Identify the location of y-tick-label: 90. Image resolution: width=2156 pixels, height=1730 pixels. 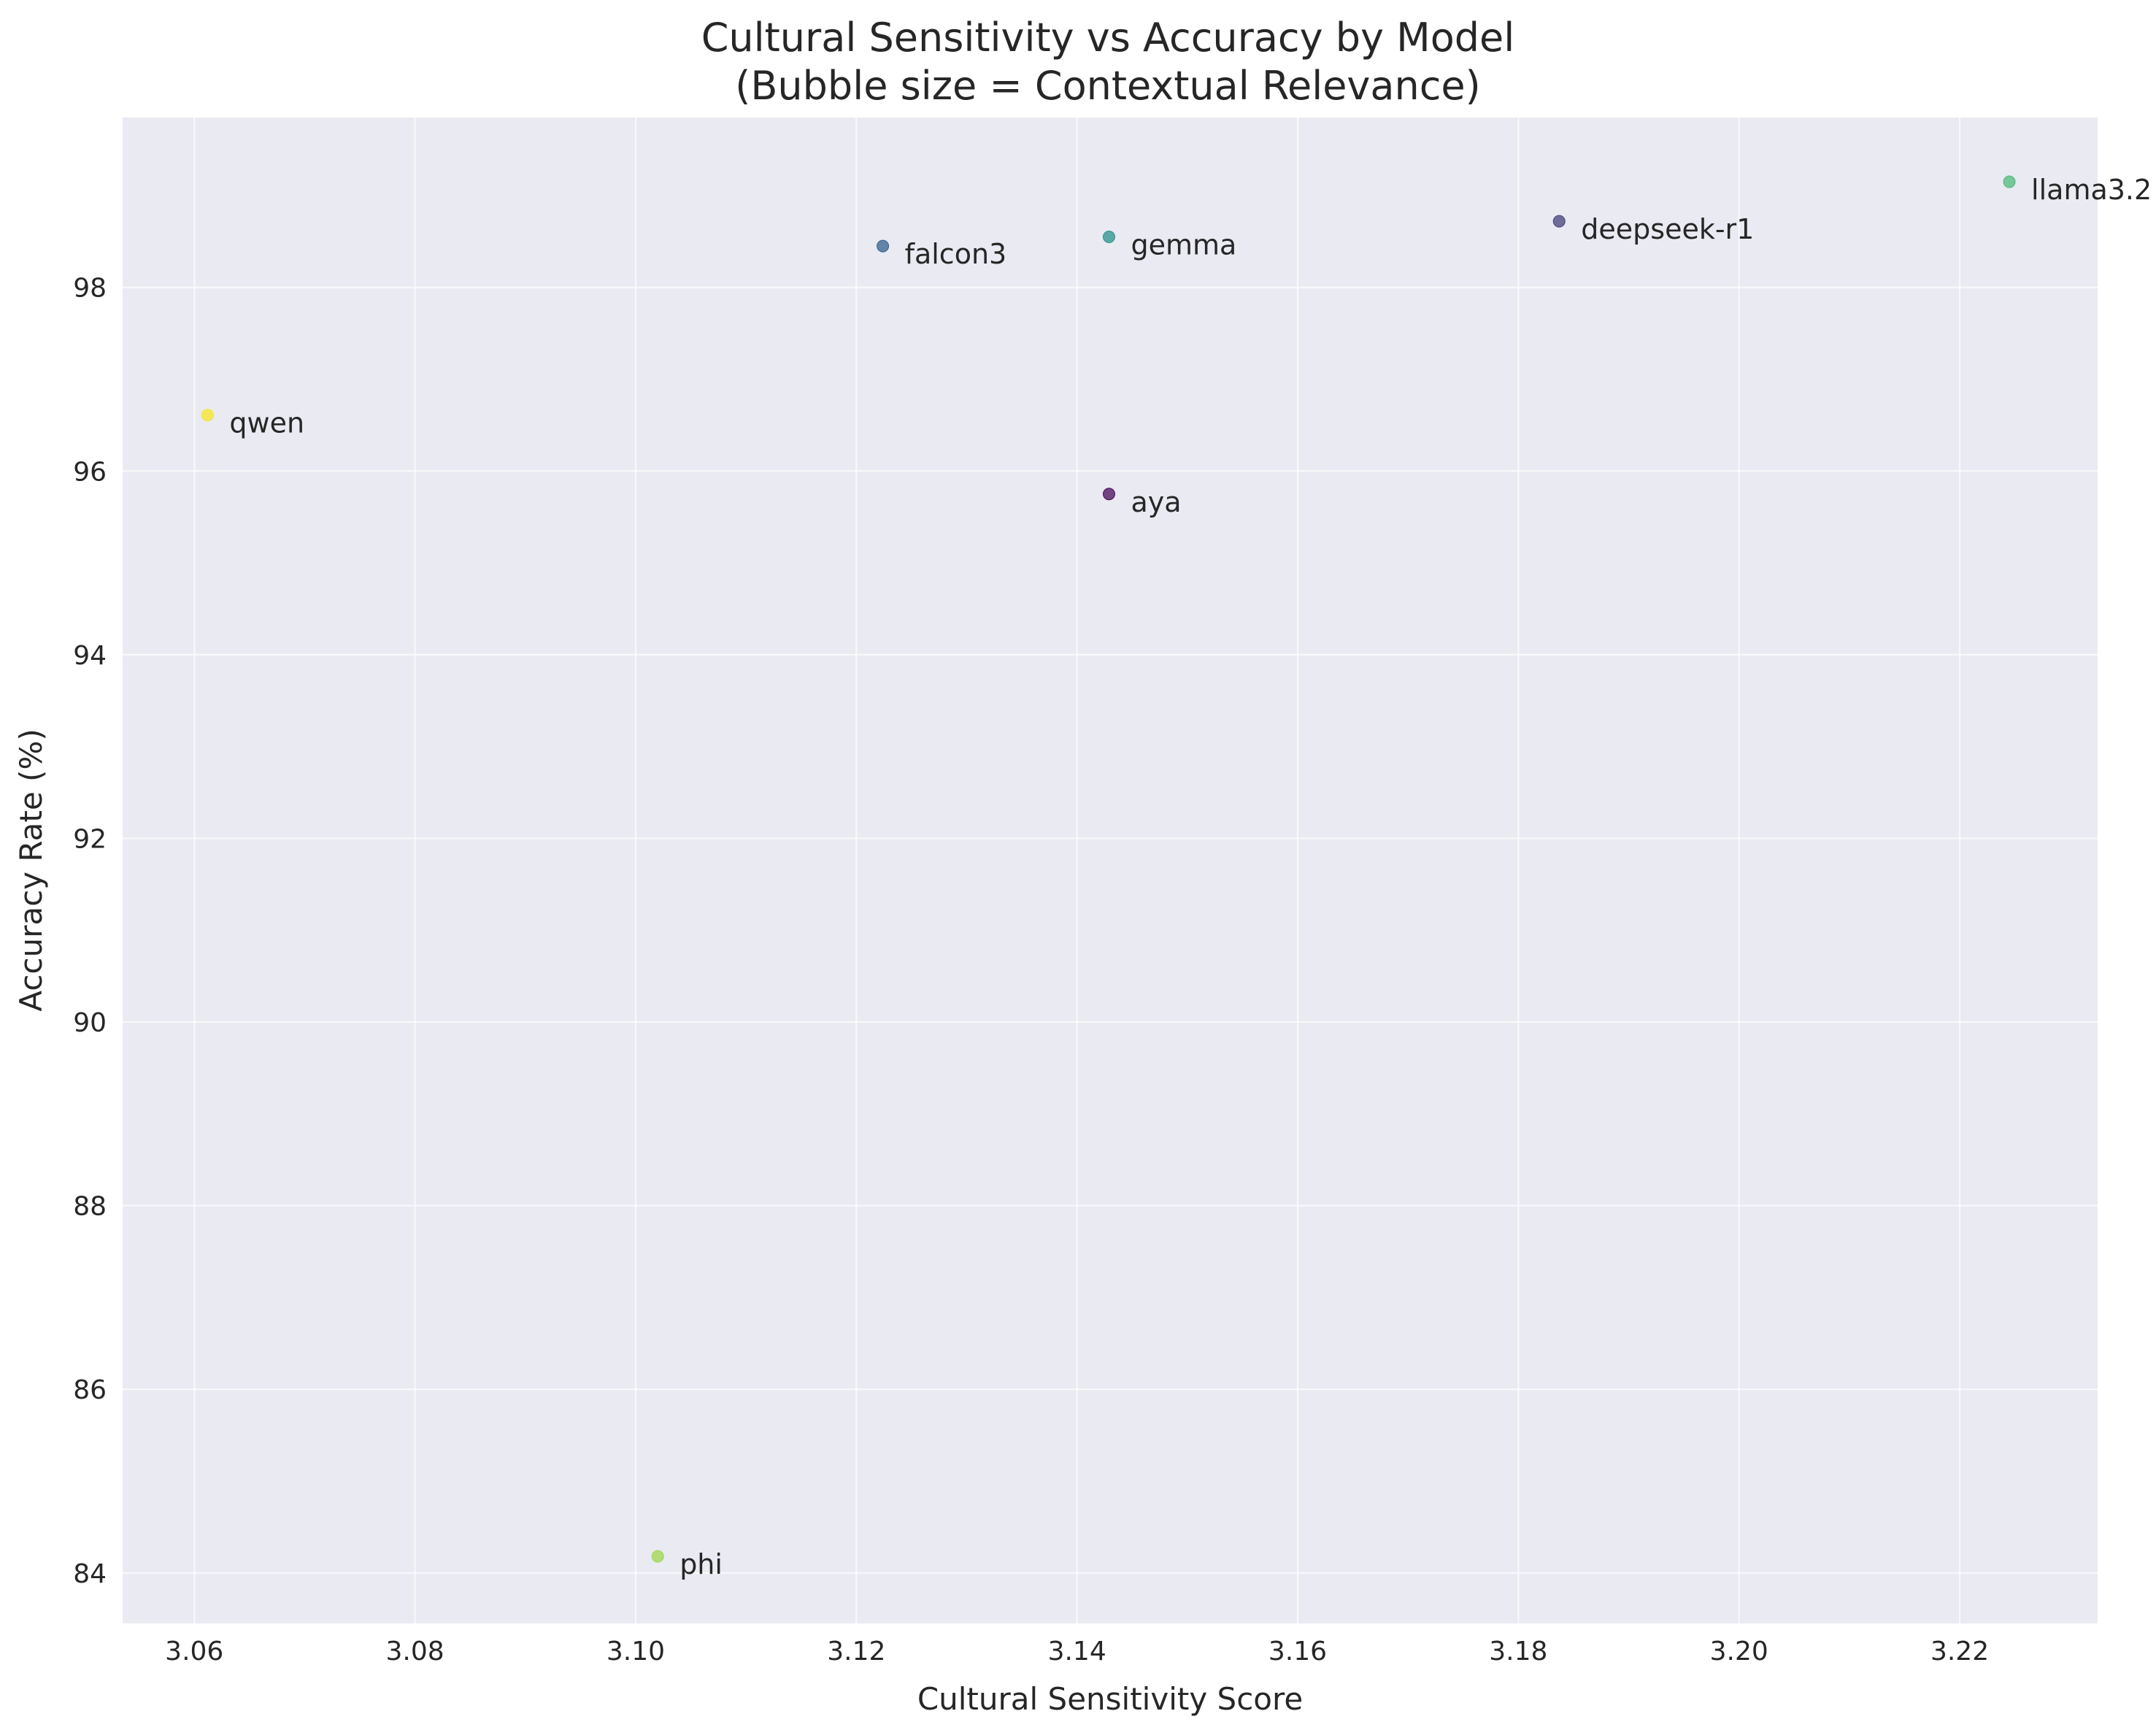
(90, 1023).